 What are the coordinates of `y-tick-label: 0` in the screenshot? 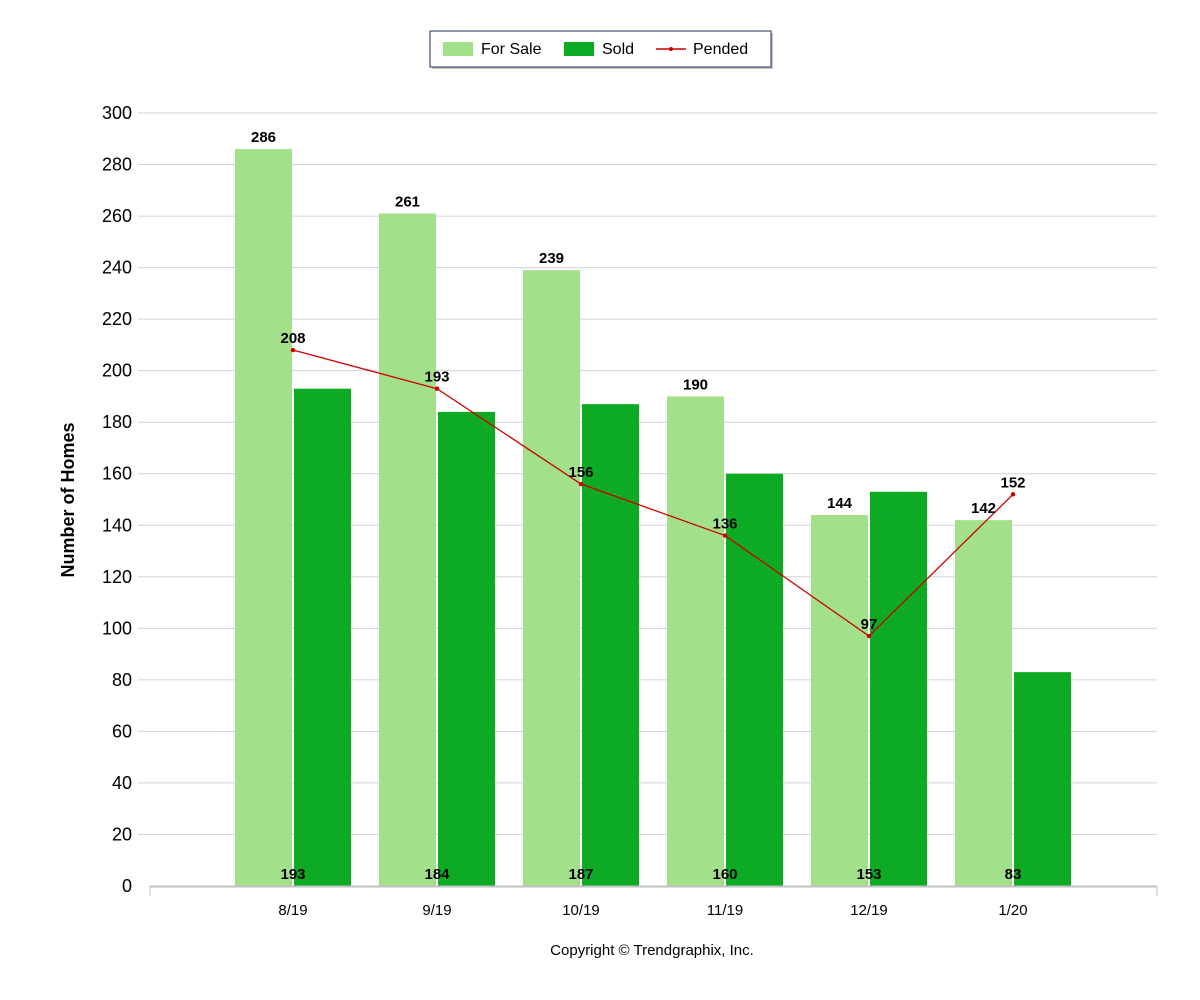 It's located at (127, 886).